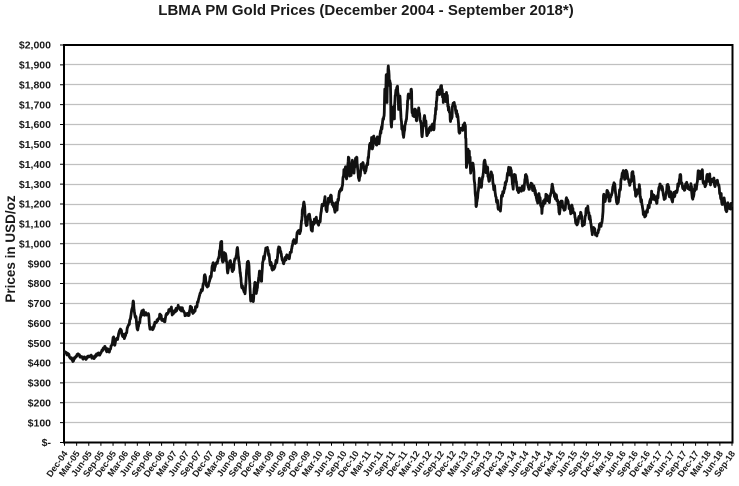 The width and height of the screenshot is (739, 486). I want to click on svg-text: $200, so click(40, 403).